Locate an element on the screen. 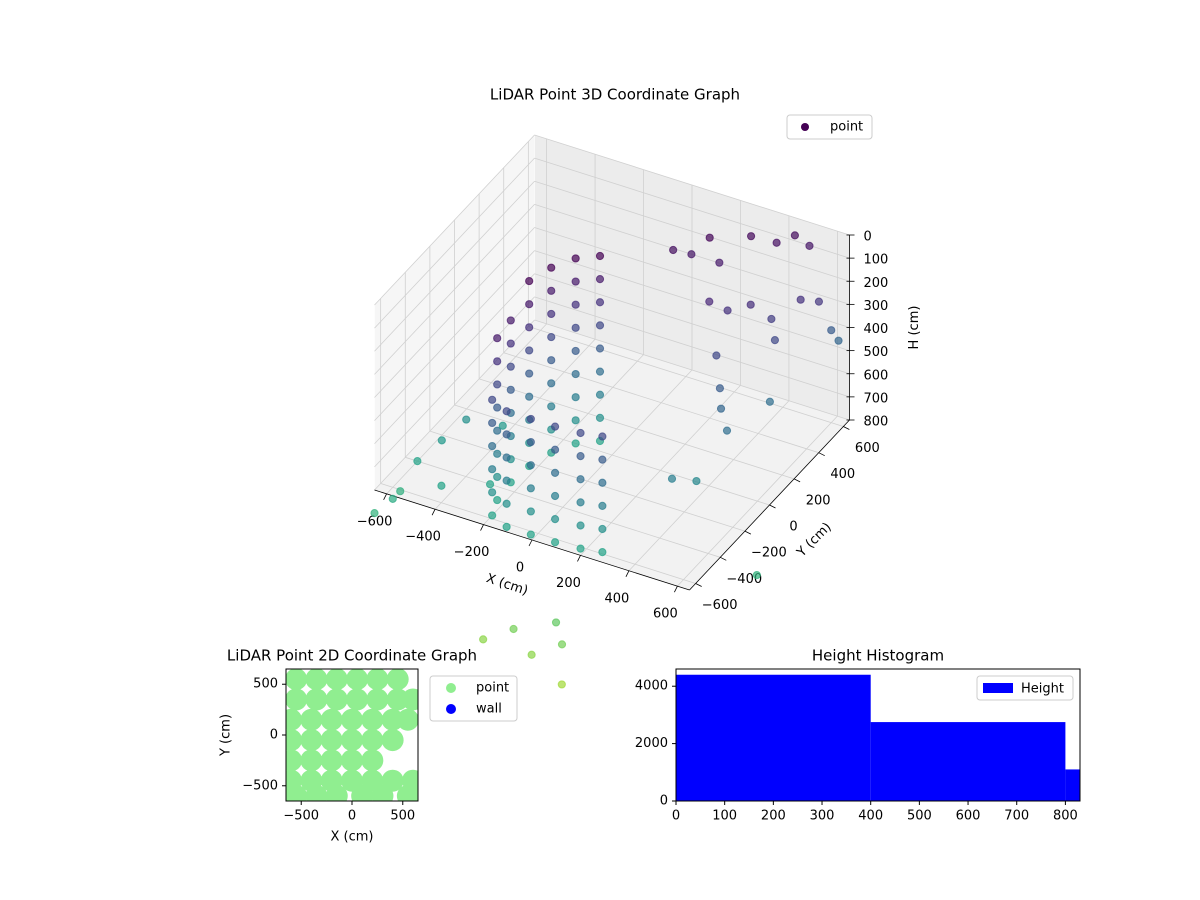  y-tick-label: −500 is located at coordinates (260, 785).